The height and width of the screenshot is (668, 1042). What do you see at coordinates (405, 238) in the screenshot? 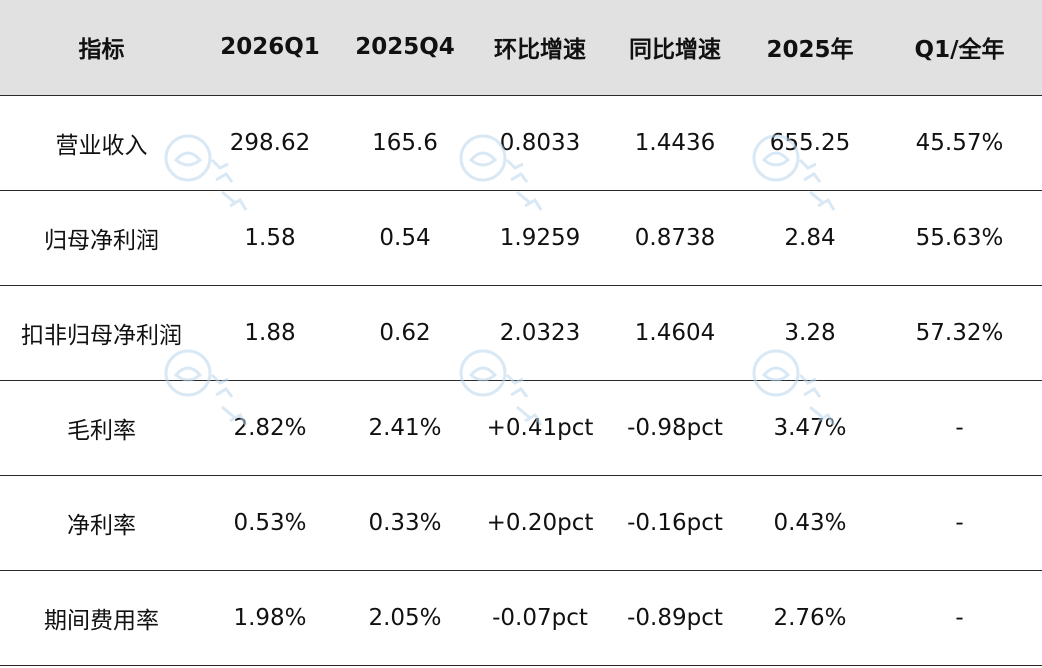
I see `table-cell: 0.54` at bounding box center [405, 238].